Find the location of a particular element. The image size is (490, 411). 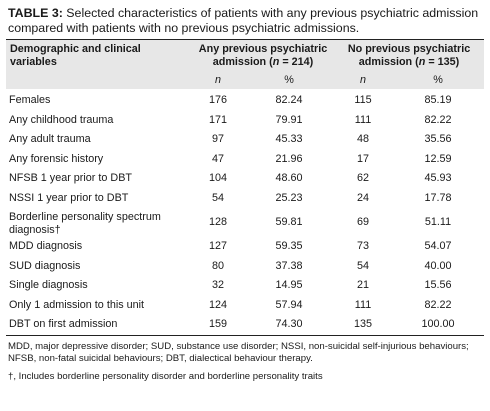

table-row: Any childhood trauma 171 79.91 111 82.22 is located at coordinates (230, 119).